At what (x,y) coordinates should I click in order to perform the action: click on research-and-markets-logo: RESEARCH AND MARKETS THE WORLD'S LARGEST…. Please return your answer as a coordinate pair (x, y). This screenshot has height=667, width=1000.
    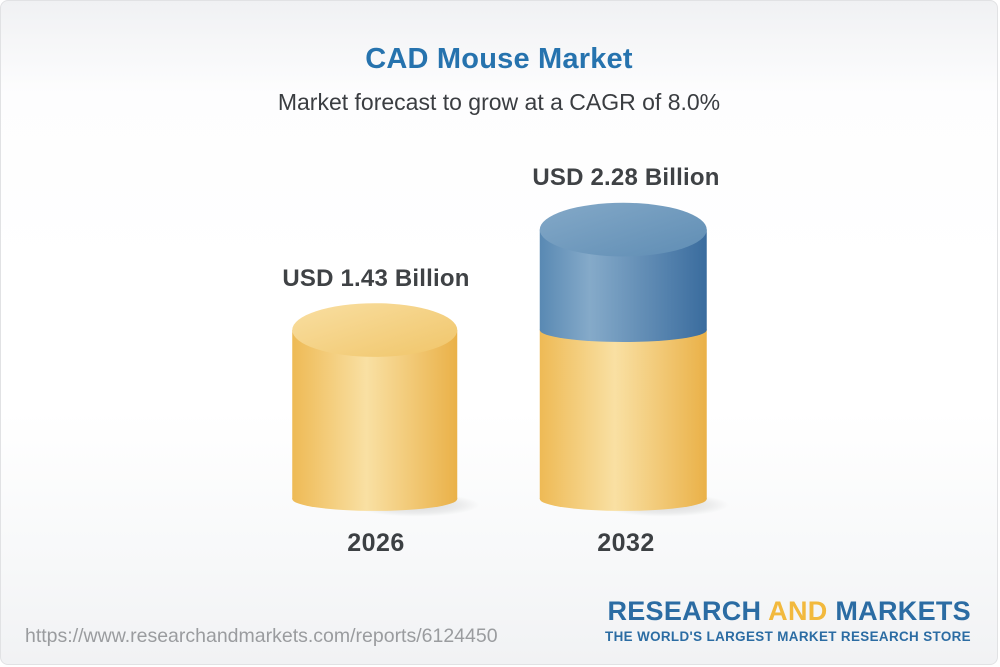
    Looking at the image, I should click on (788, 620).